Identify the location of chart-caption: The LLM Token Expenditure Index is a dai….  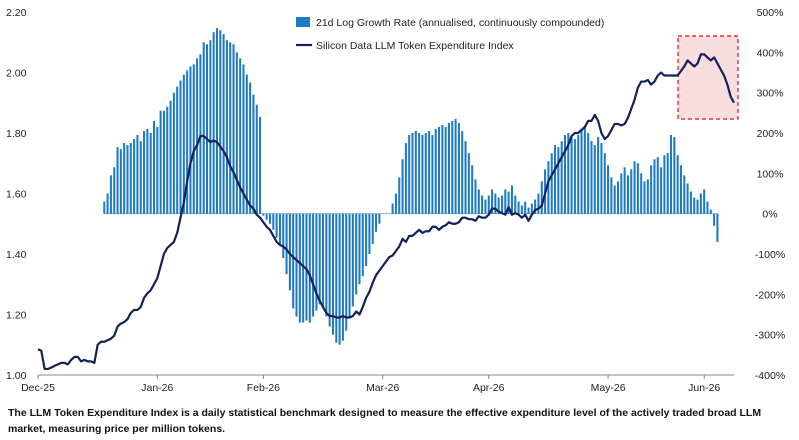
(385, 421).